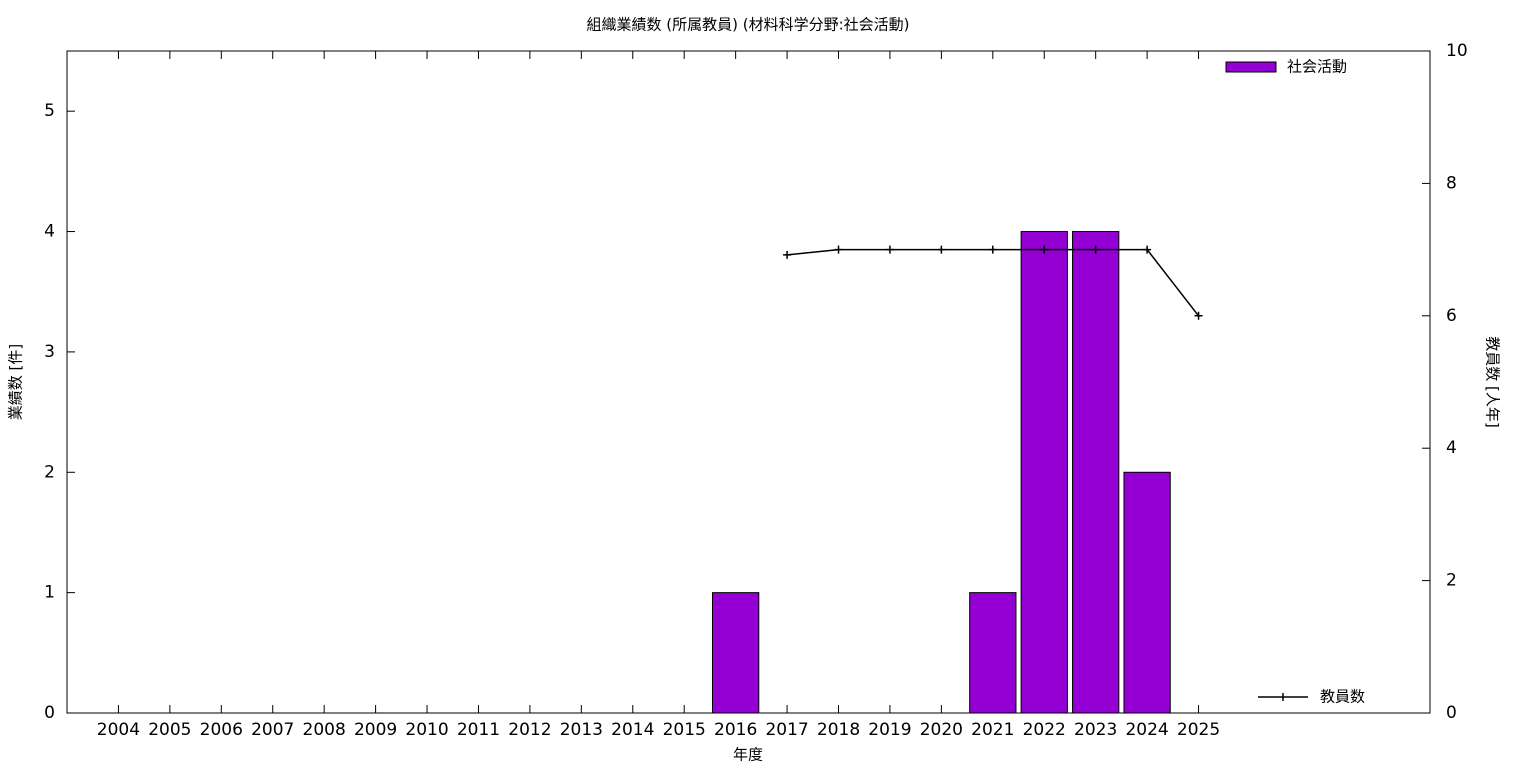 The image size is (1536, 768). I want to click on x-tick-label: 2018, so click(838, 730).